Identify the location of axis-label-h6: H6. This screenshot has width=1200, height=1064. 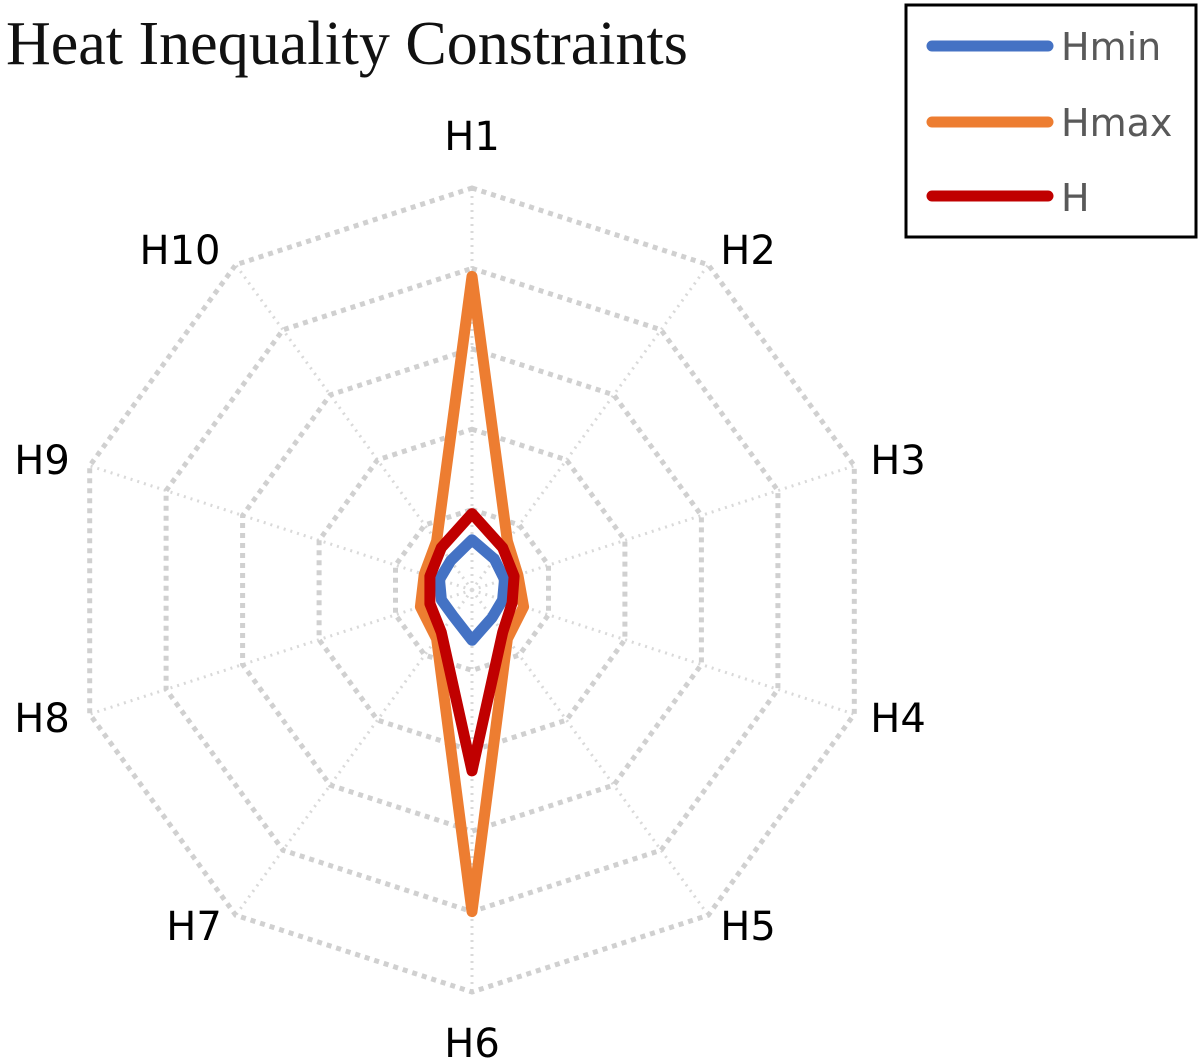
(472, 1042).